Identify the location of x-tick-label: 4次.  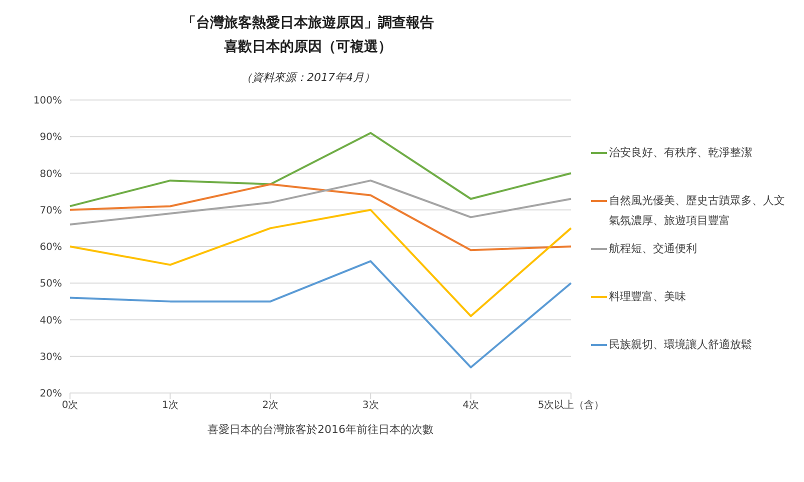
(470, 406).